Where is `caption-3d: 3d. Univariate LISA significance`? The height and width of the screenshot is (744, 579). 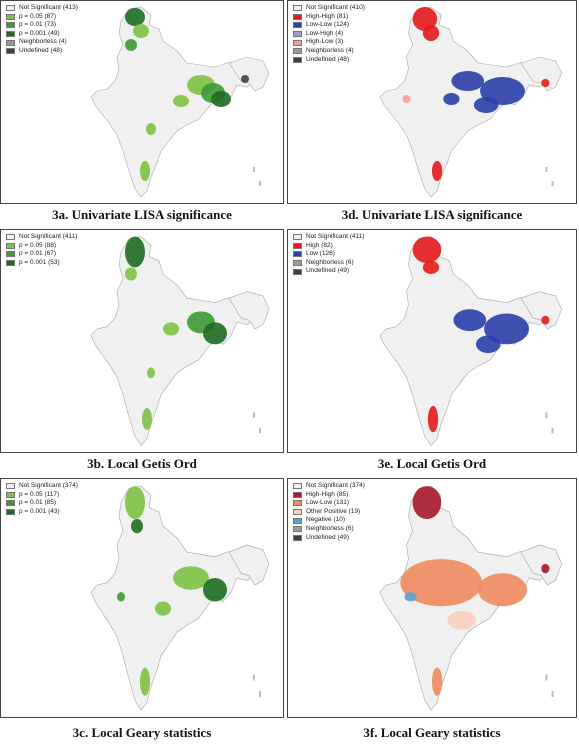 caption-3d: 3d. Univariate LISA significance is located at coordinates (432, 214).